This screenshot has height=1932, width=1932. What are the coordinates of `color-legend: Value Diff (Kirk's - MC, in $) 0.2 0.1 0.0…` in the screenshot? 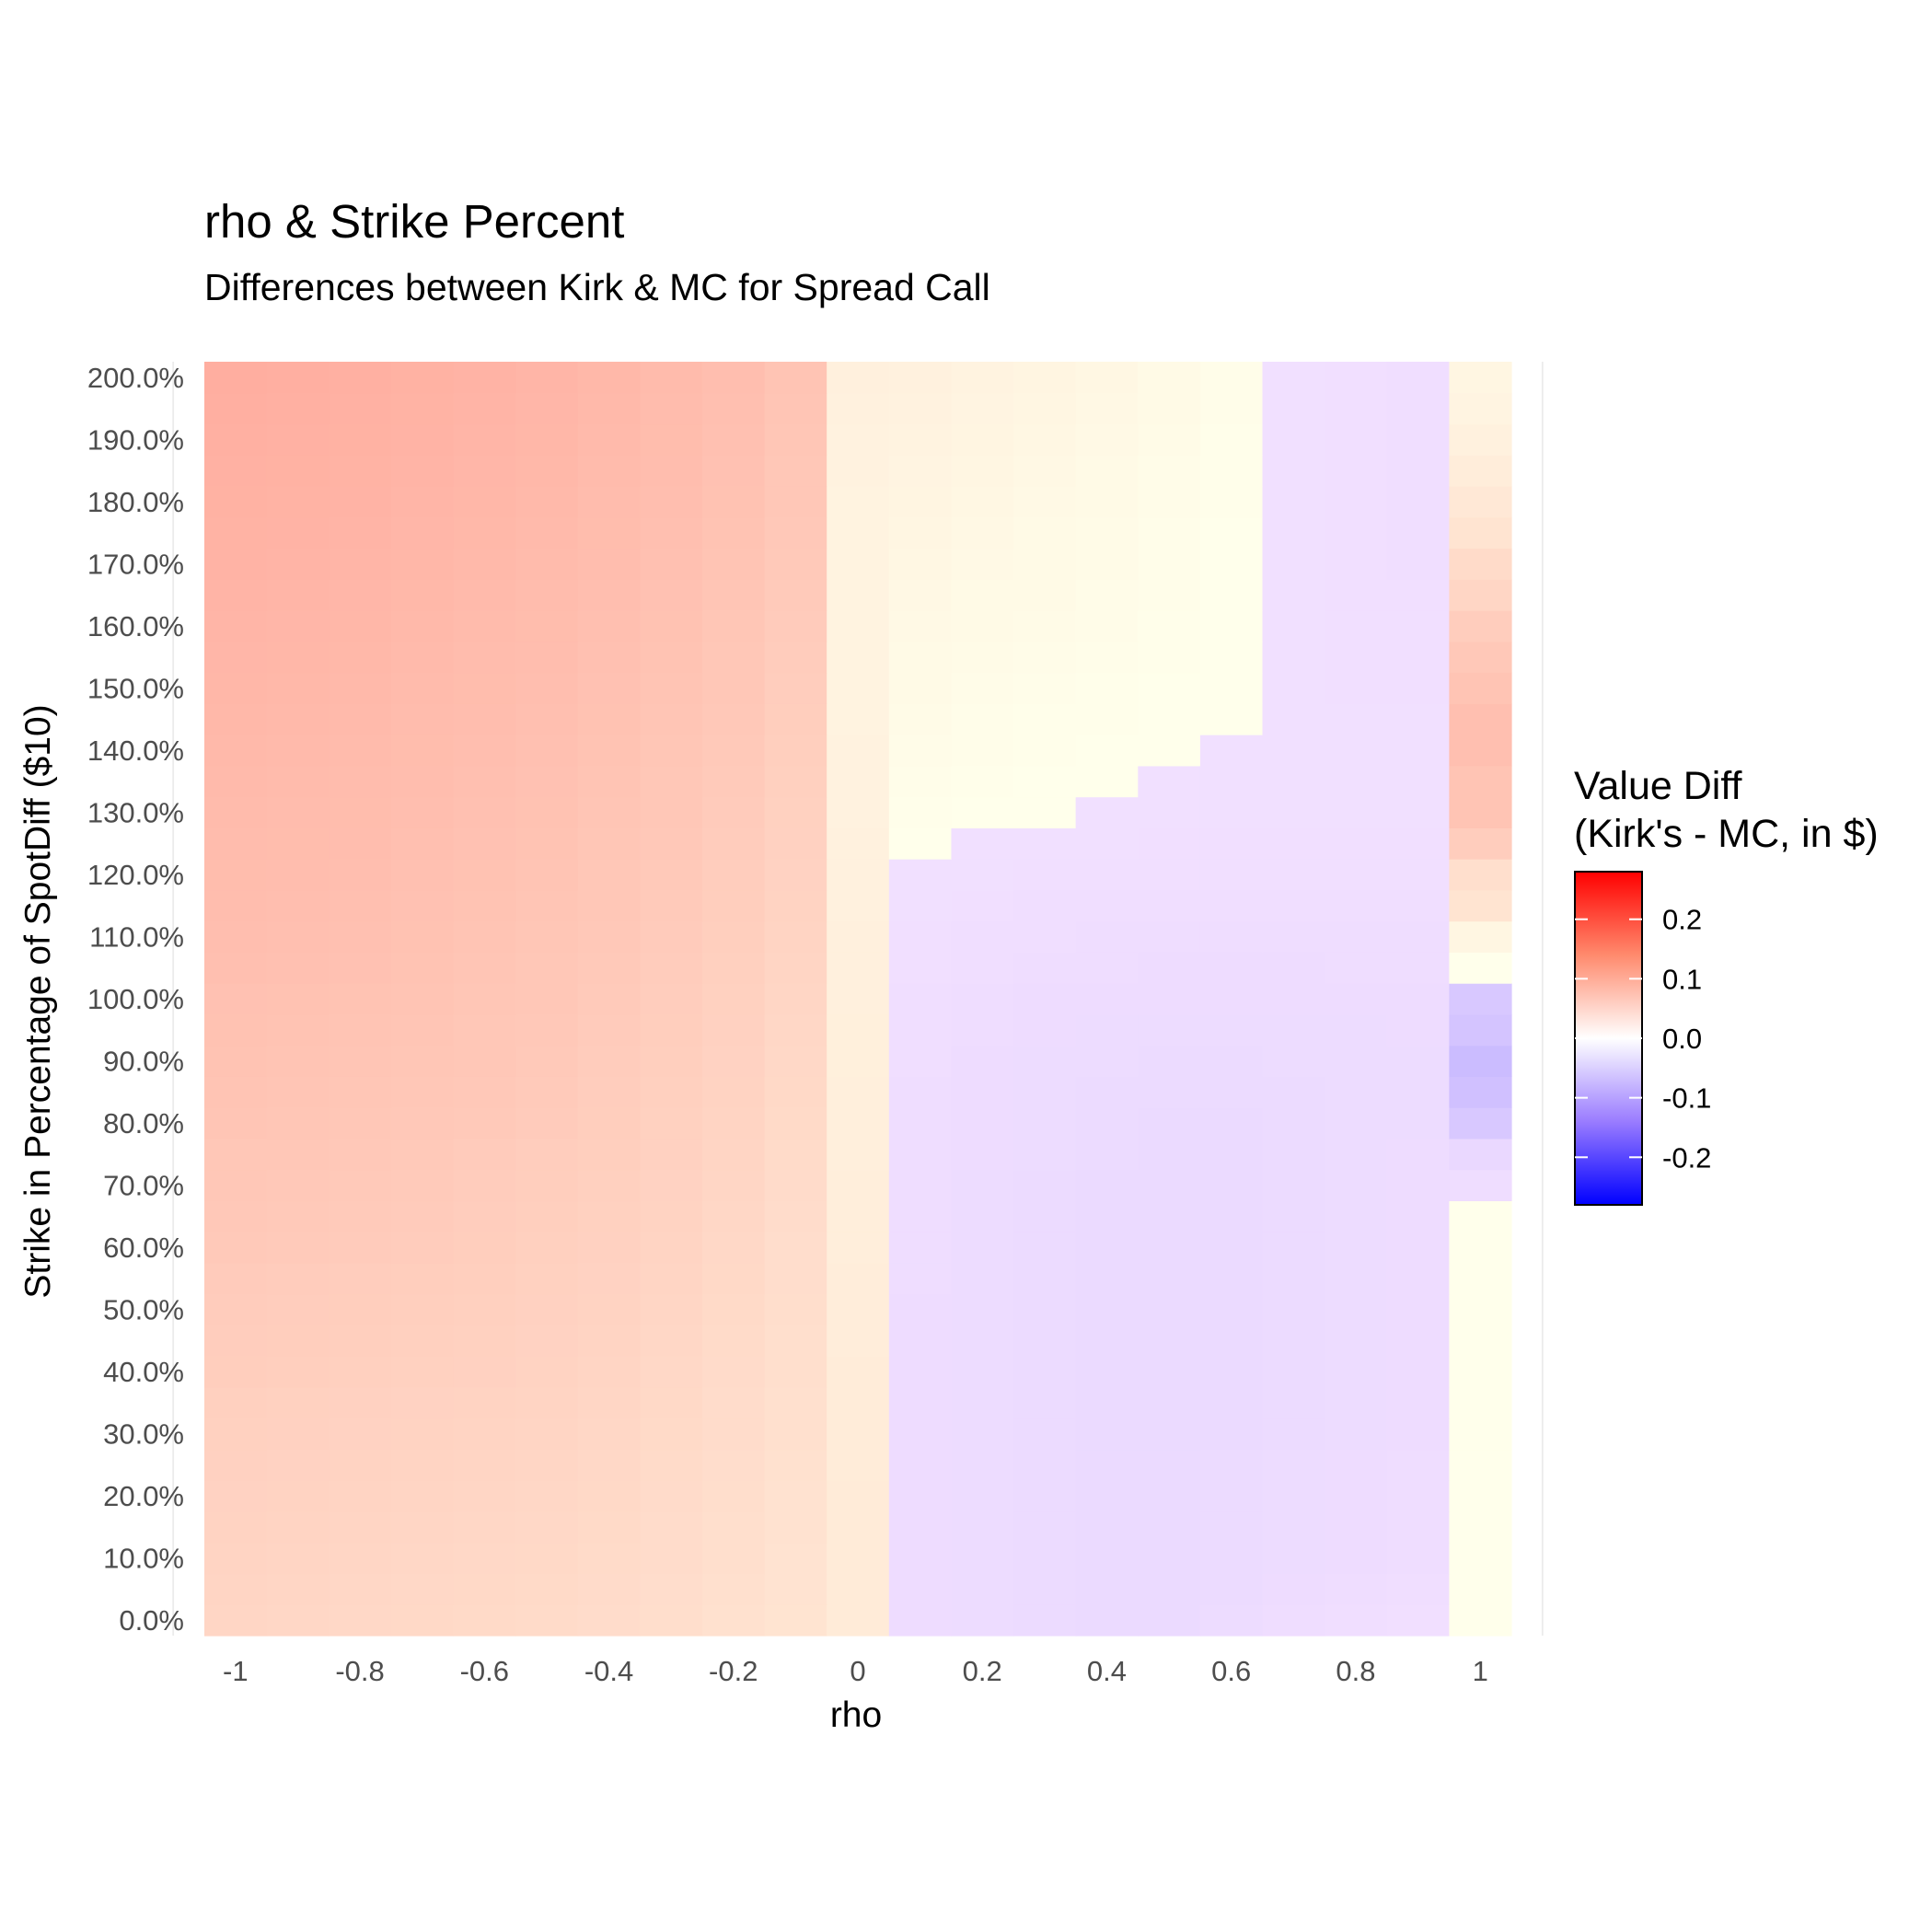 It's located at (1727, 985).